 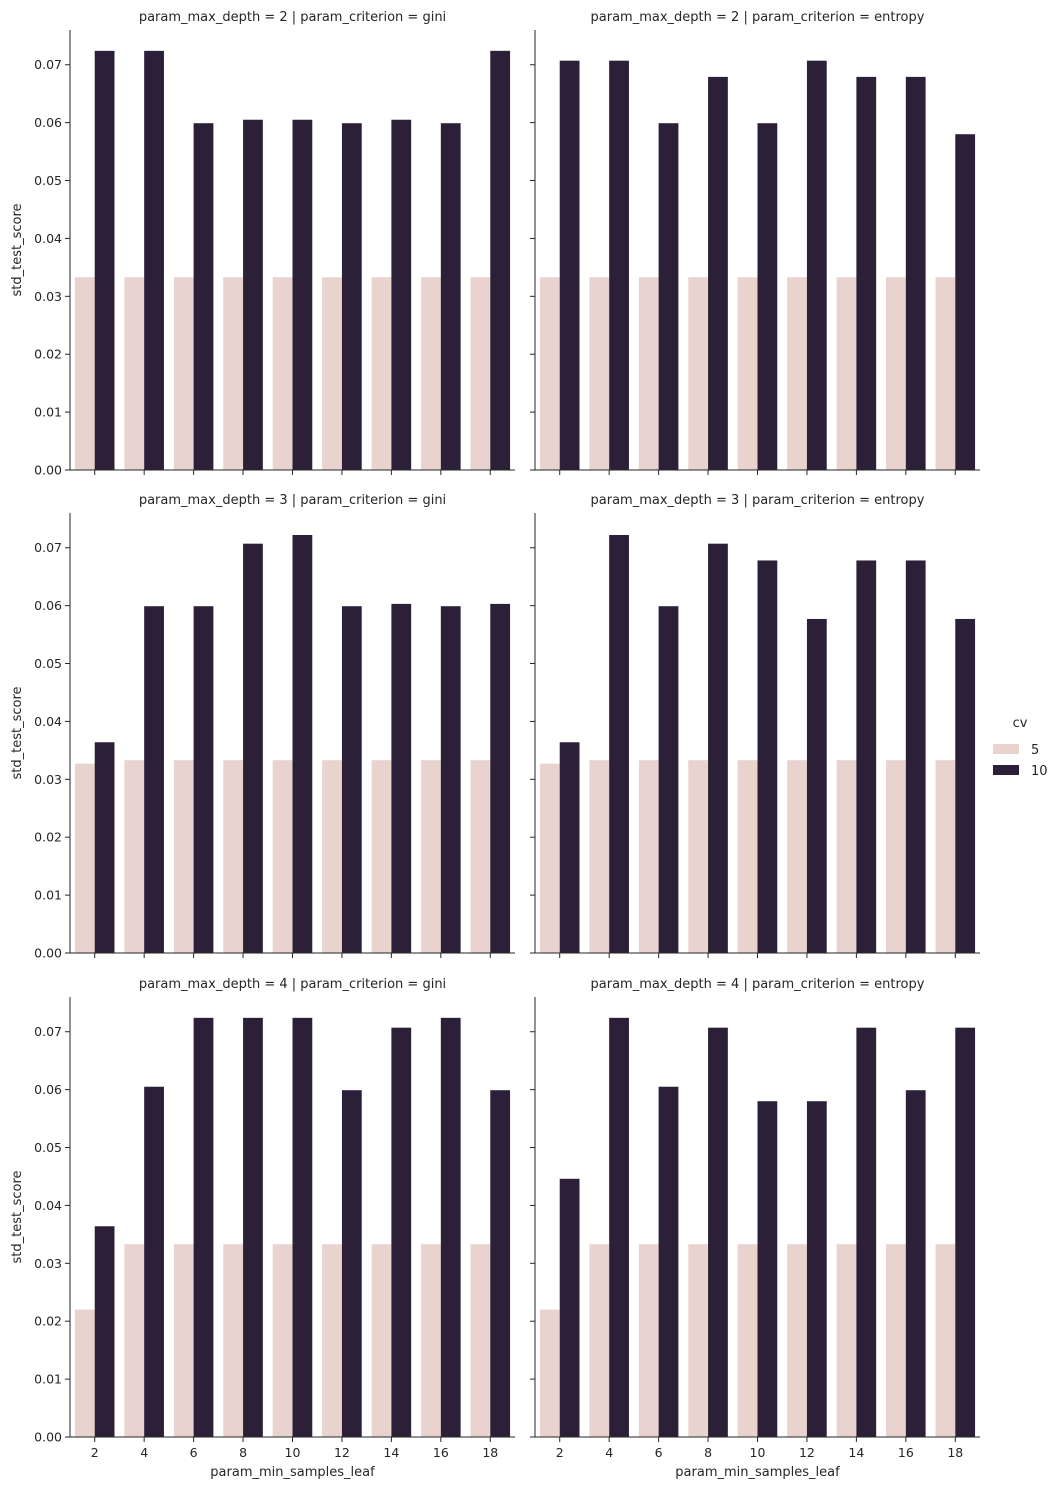 I want to click on y-tick-label: 0.05, so click(x=48, y=1147).